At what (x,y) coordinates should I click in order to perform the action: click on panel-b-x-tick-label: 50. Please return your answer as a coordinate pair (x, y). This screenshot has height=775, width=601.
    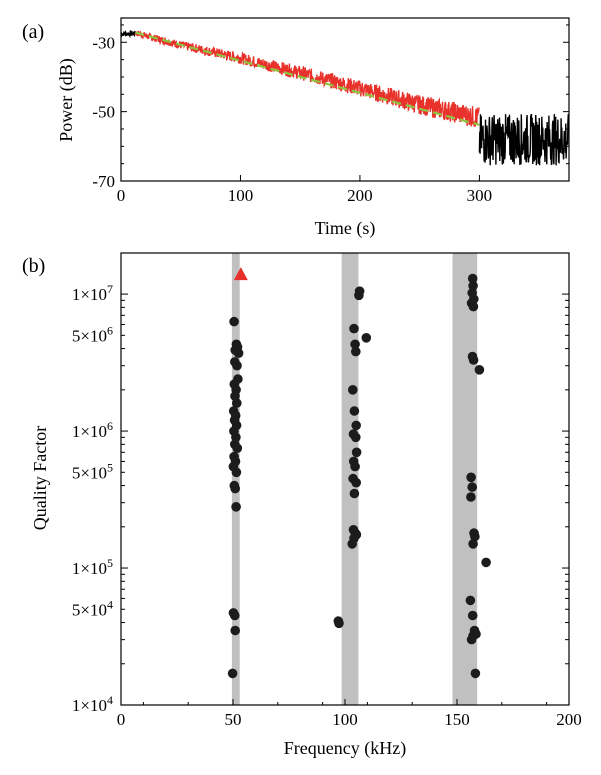
    Looking at the image, I should click on (233, 719).